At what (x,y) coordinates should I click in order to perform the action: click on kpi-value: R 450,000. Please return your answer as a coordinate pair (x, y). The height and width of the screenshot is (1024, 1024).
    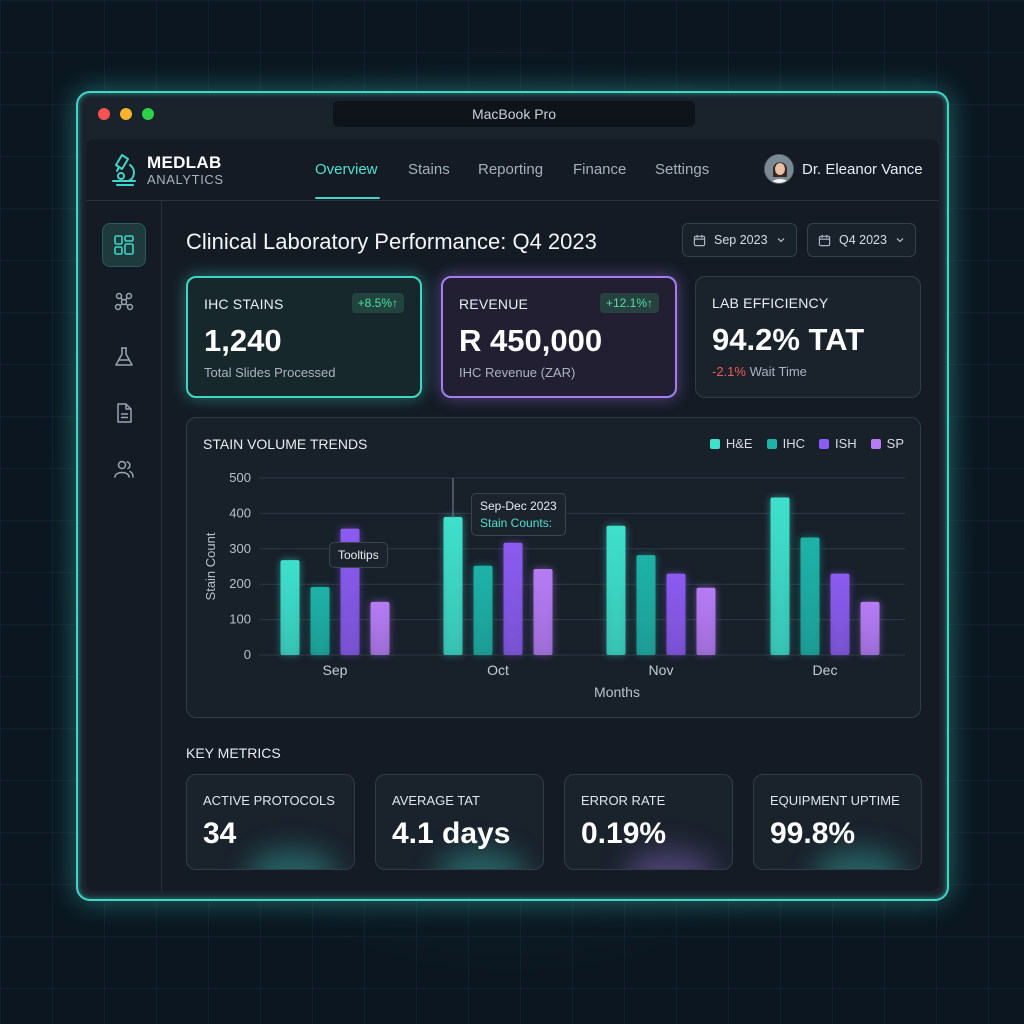
    Looking at the image, I should click on (531, 340).